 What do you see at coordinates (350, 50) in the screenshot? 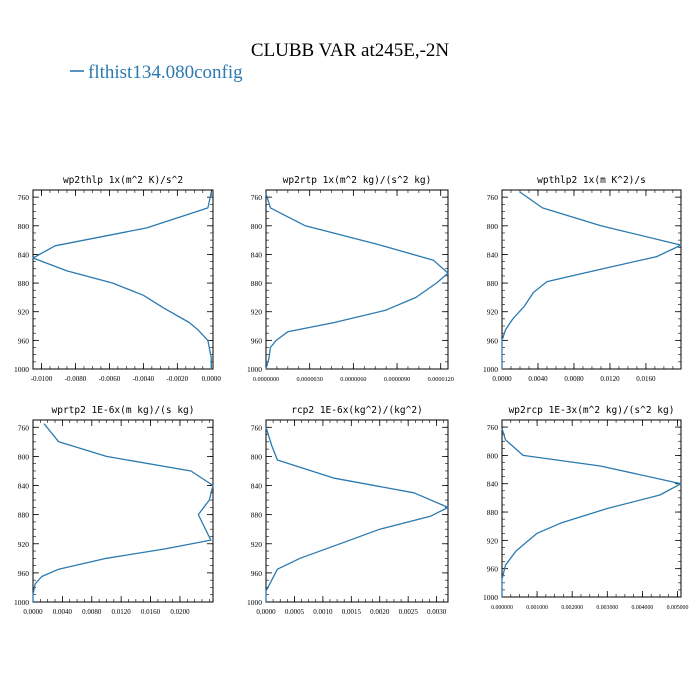
I see `figure-title: CLUBB VAR at245E,-2N` at bounding box center [350, 50].